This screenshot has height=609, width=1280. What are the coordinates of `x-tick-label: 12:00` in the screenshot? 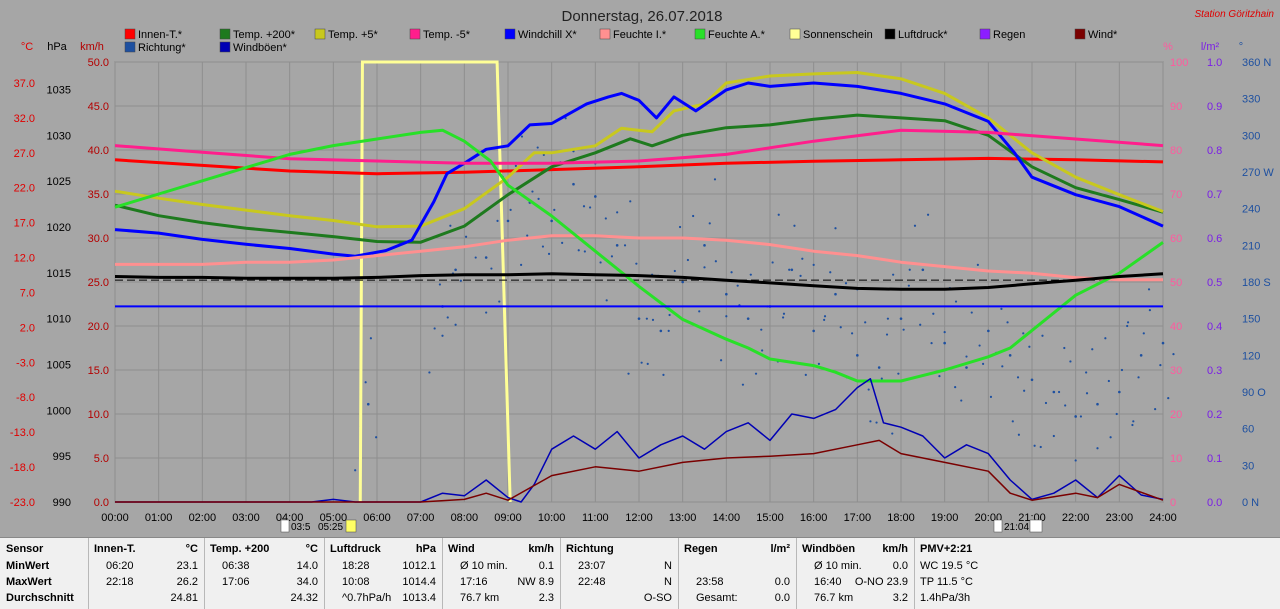 It's located at (639, 518).